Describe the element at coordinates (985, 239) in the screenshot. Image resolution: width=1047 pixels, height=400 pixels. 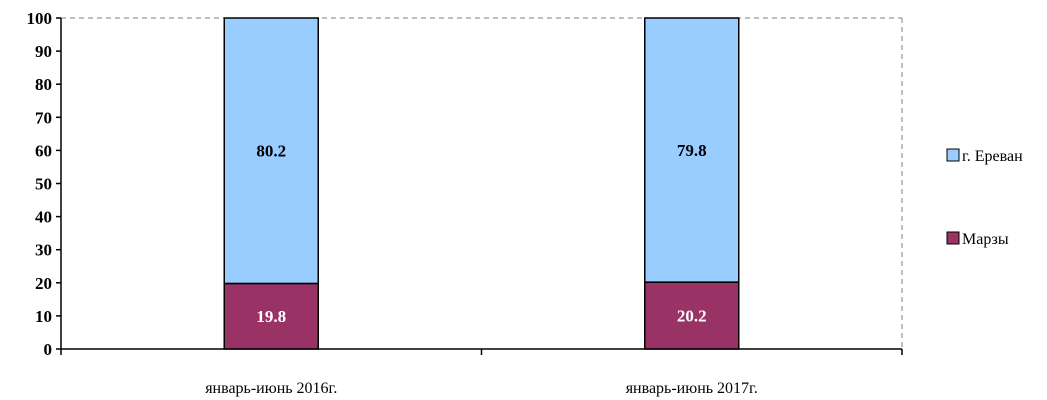
I see `legend-label: Марзы` at that location.